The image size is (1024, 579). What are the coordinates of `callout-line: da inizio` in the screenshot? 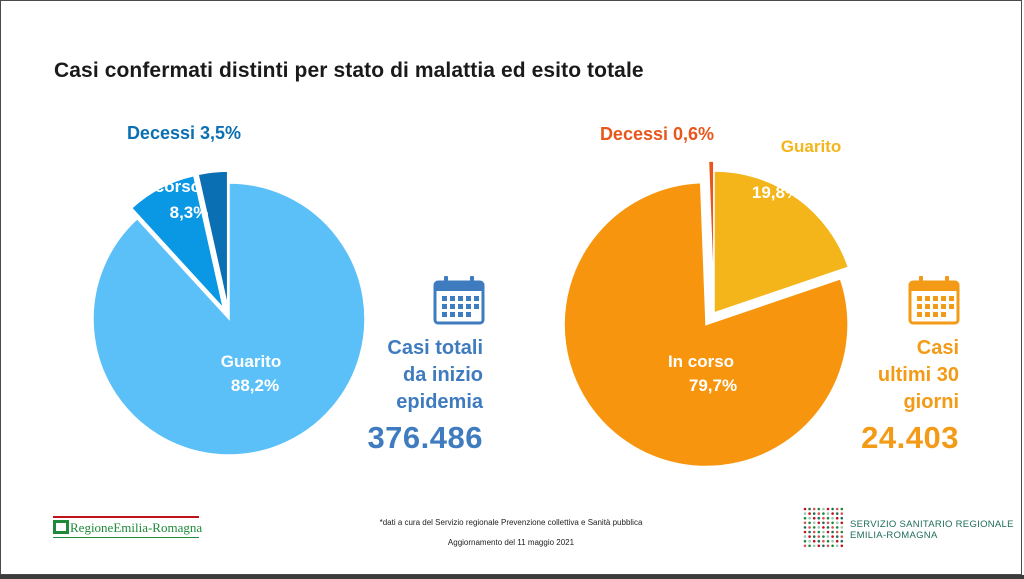 It's located at (443, 375).